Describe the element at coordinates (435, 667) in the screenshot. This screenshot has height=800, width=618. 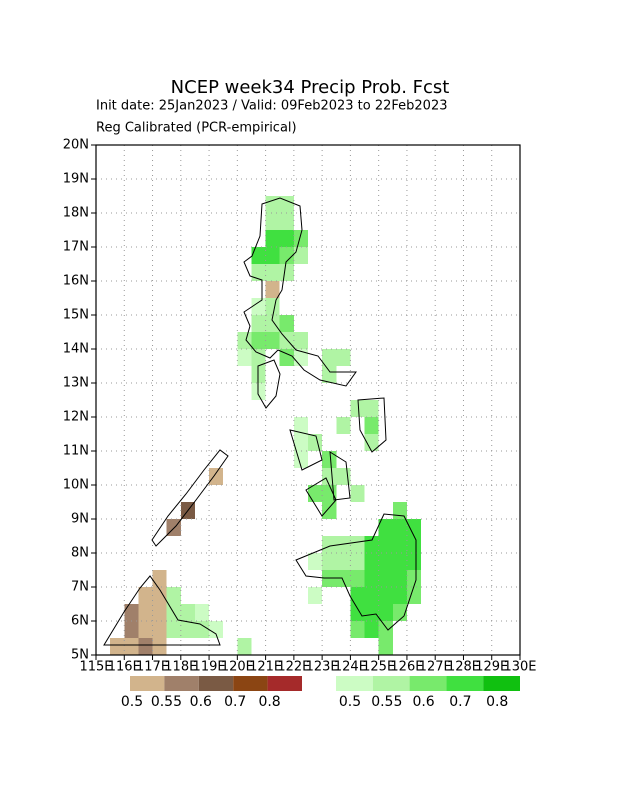
I see `x-tick-label: 127E` at that location.